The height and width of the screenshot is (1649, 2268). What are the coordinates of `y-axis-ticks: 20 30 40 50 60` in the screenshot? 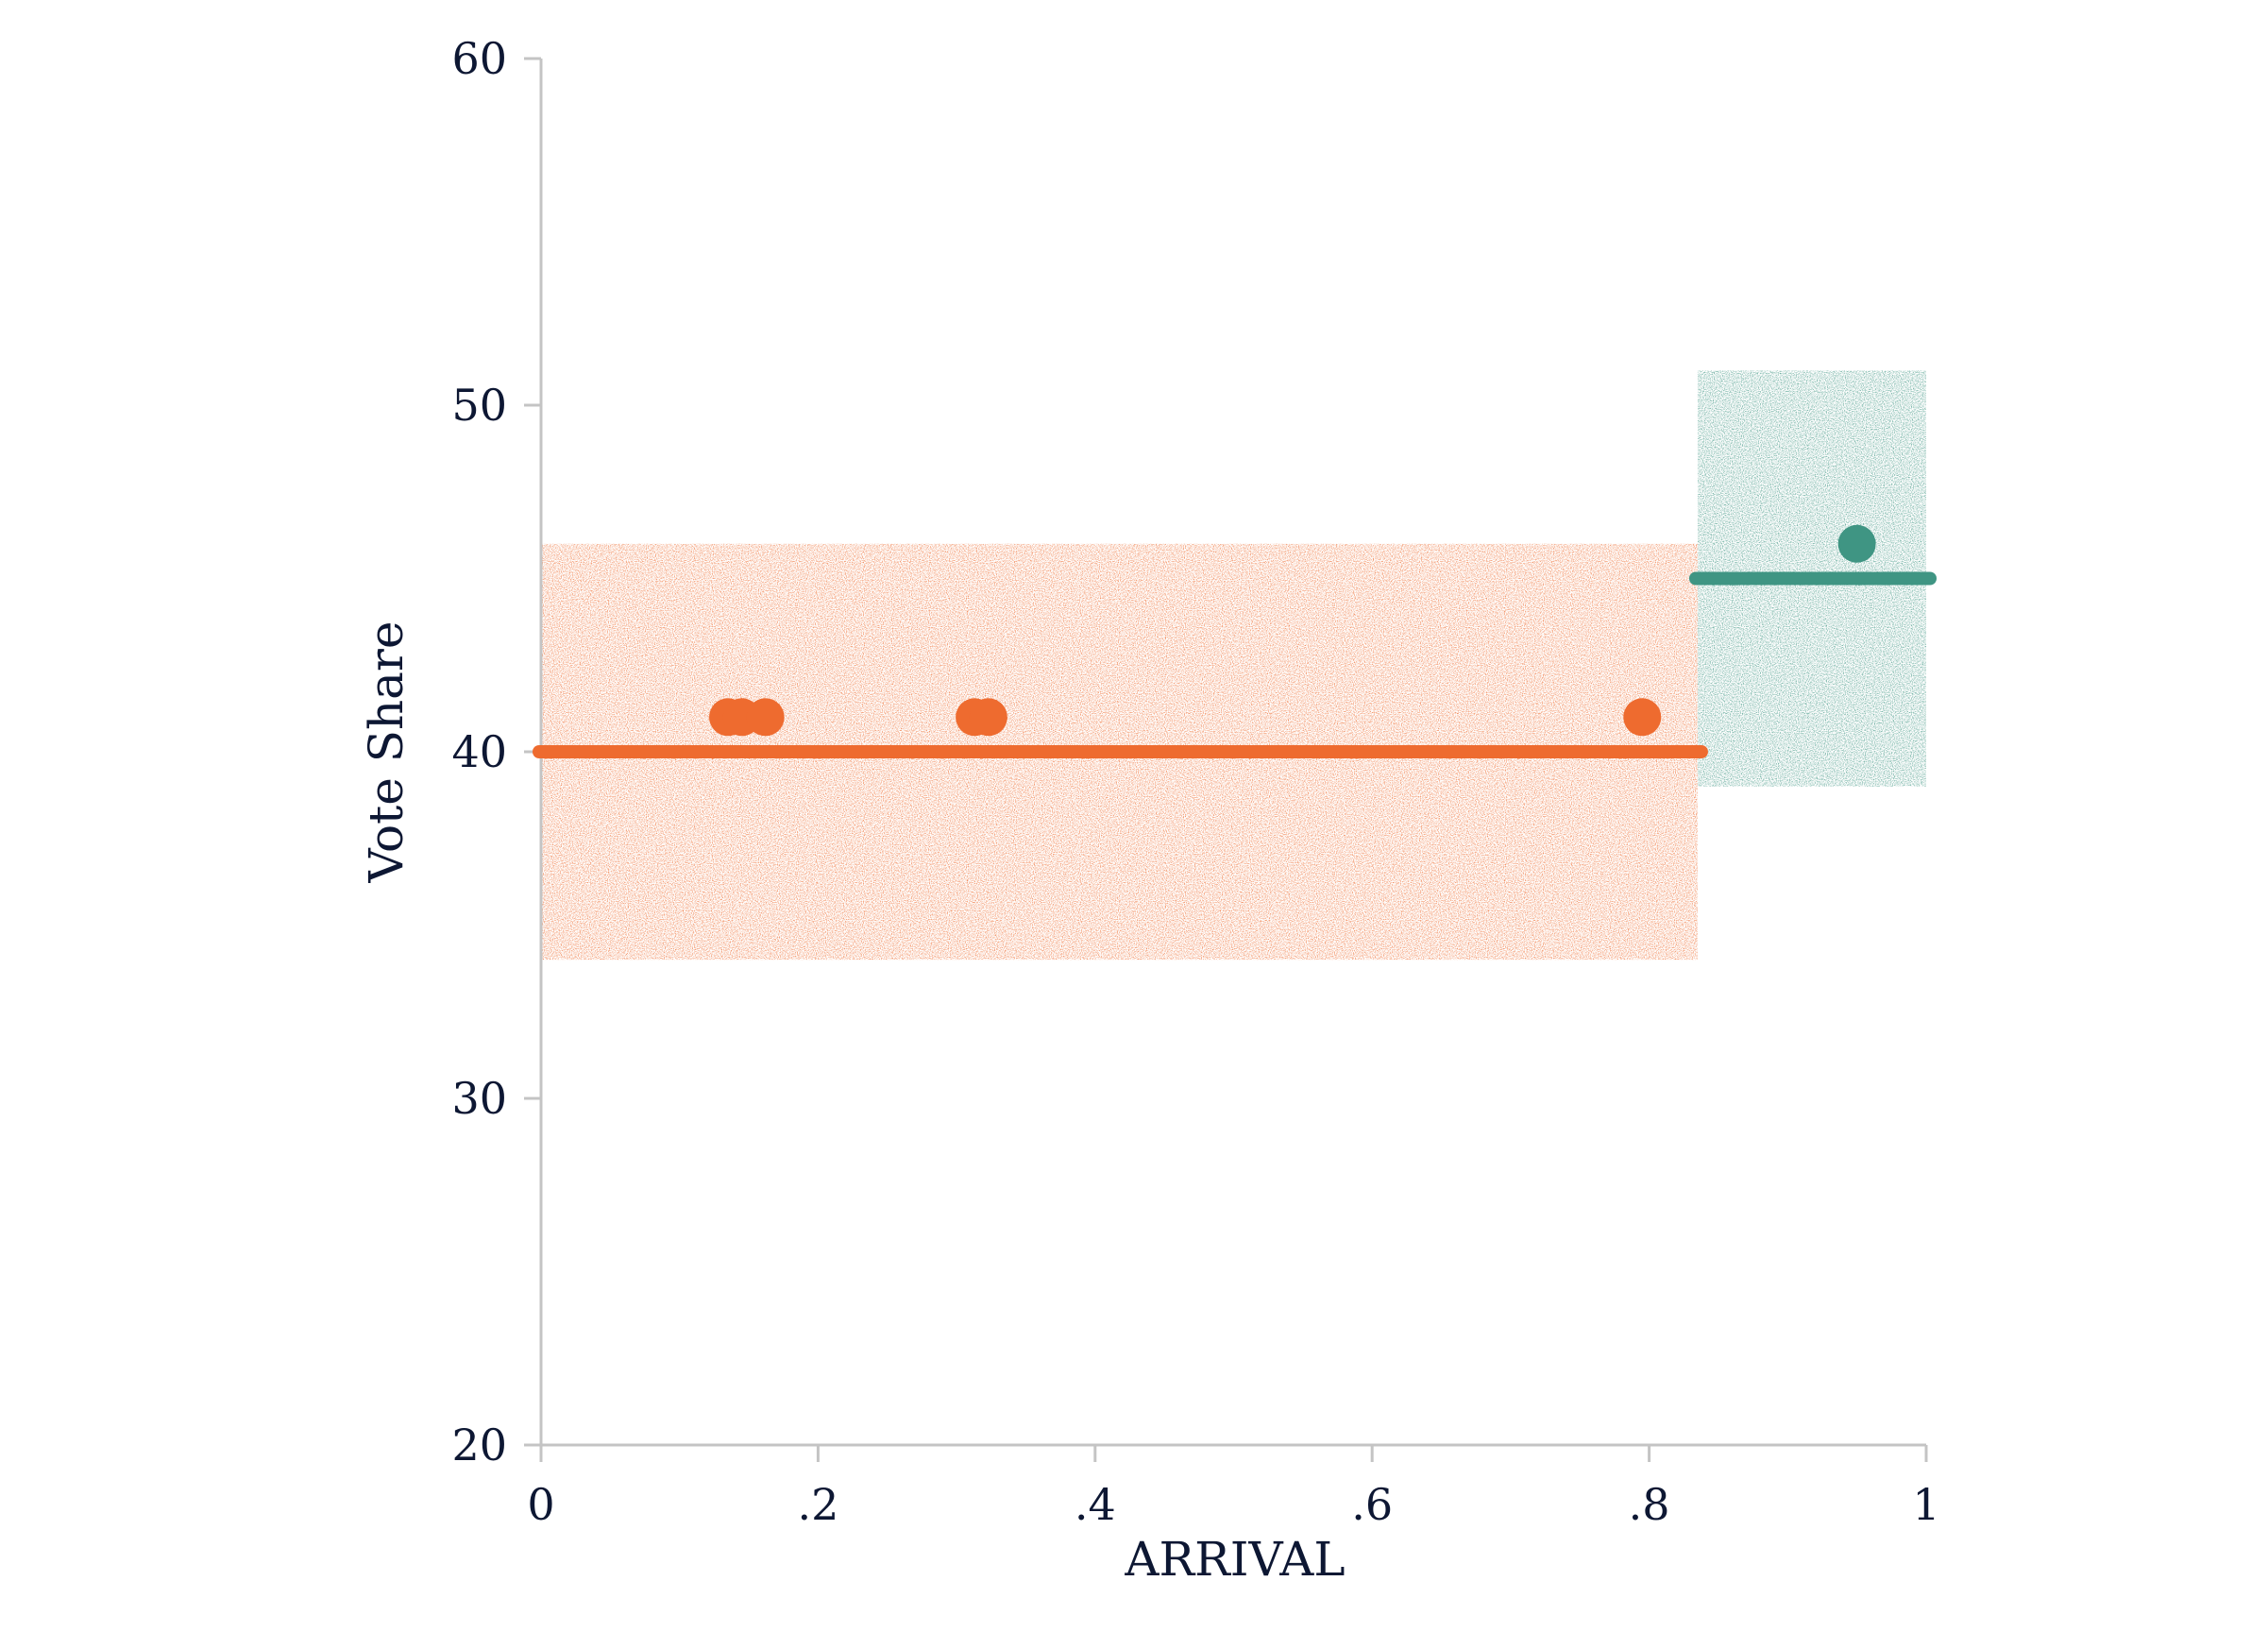 It's located at (496, 751).